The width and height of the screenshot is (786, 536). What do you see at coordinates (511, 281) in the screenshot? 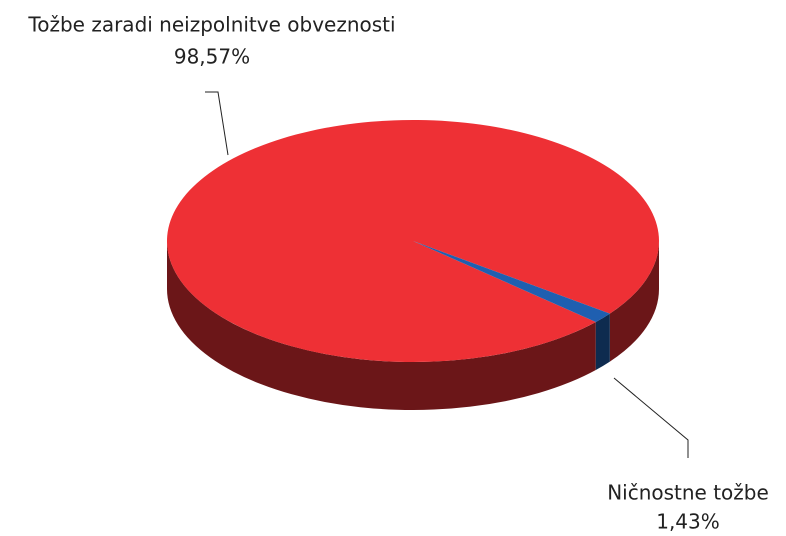
I see `slice` at bounding box center [511, 281].